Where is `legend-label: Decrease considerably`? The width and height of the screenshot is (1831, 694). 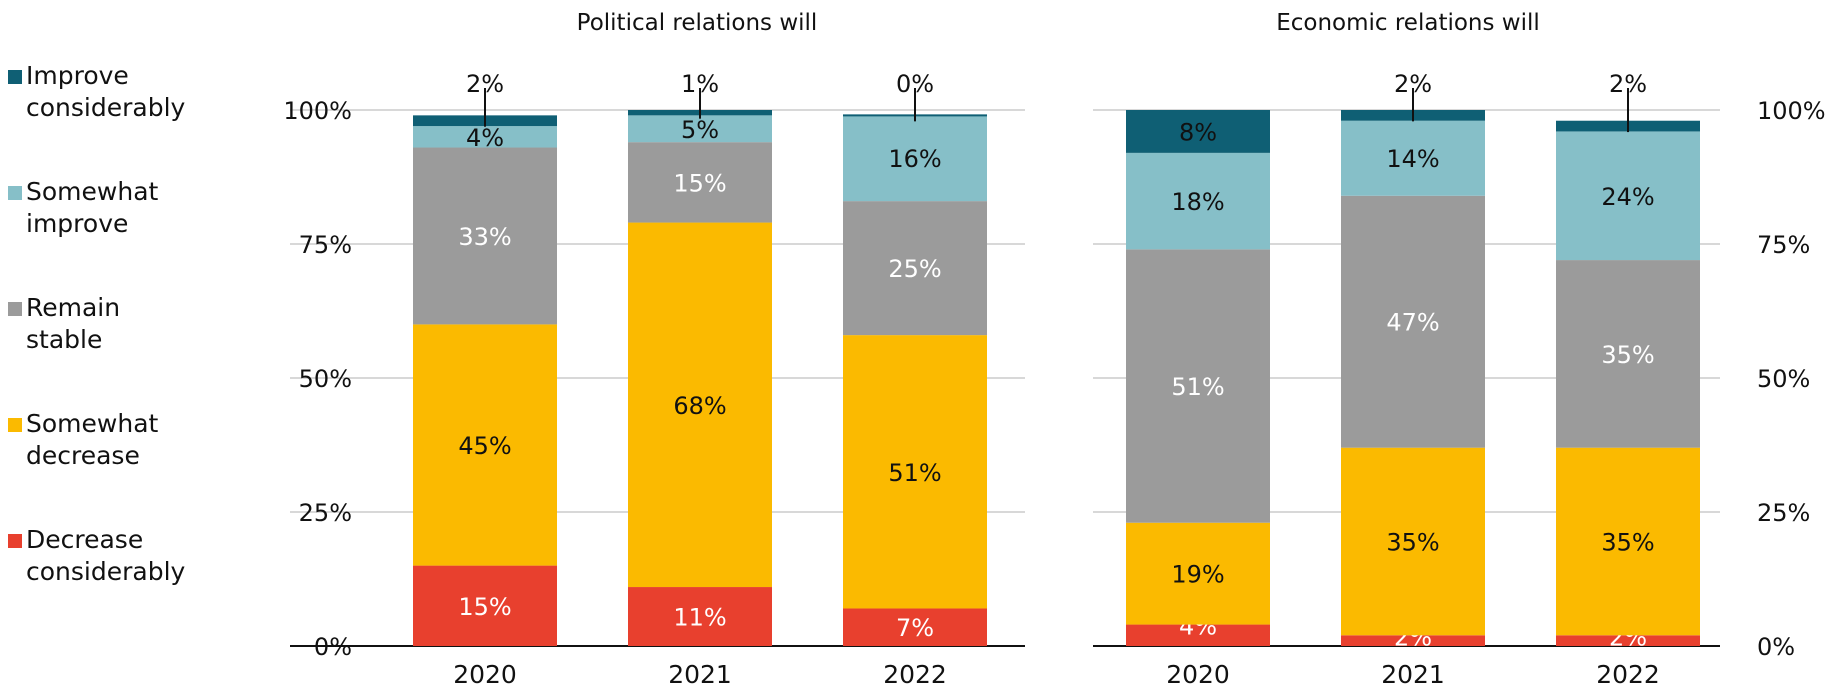 legend-label: Decrease considerably is located at coordinates (106, 555).